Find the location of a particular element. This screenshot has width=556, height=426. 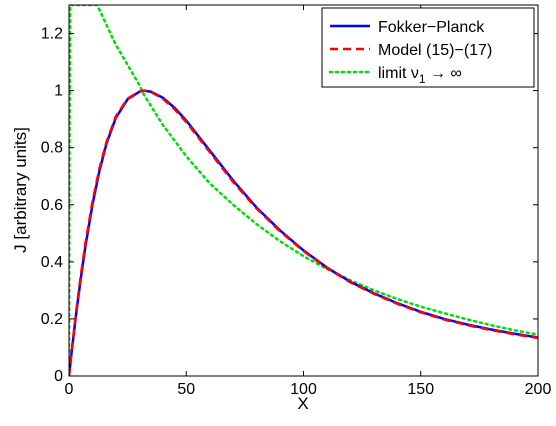

legend-entry-limit: limit ν1 → ∞ is located at coordinates (395, 75).